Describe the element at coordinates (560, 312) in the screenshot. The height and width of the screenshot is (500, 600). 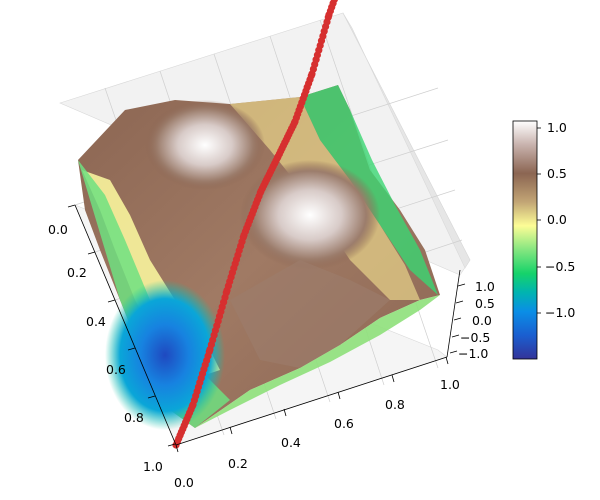
I see `colorbar-tick-label: −1.0` at that location.